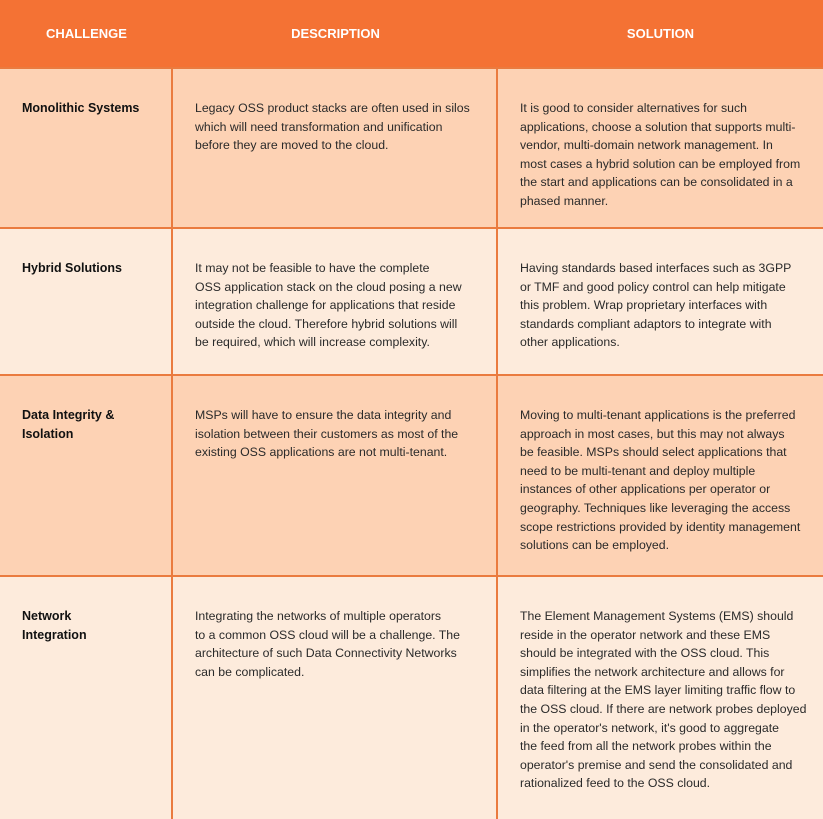 The height and width of the screenshot is (819, 823). What do you see at coordinates (47, 616) in the screenshot?
I see `challenge-text-line: Network` at bounding box center [47, 616].